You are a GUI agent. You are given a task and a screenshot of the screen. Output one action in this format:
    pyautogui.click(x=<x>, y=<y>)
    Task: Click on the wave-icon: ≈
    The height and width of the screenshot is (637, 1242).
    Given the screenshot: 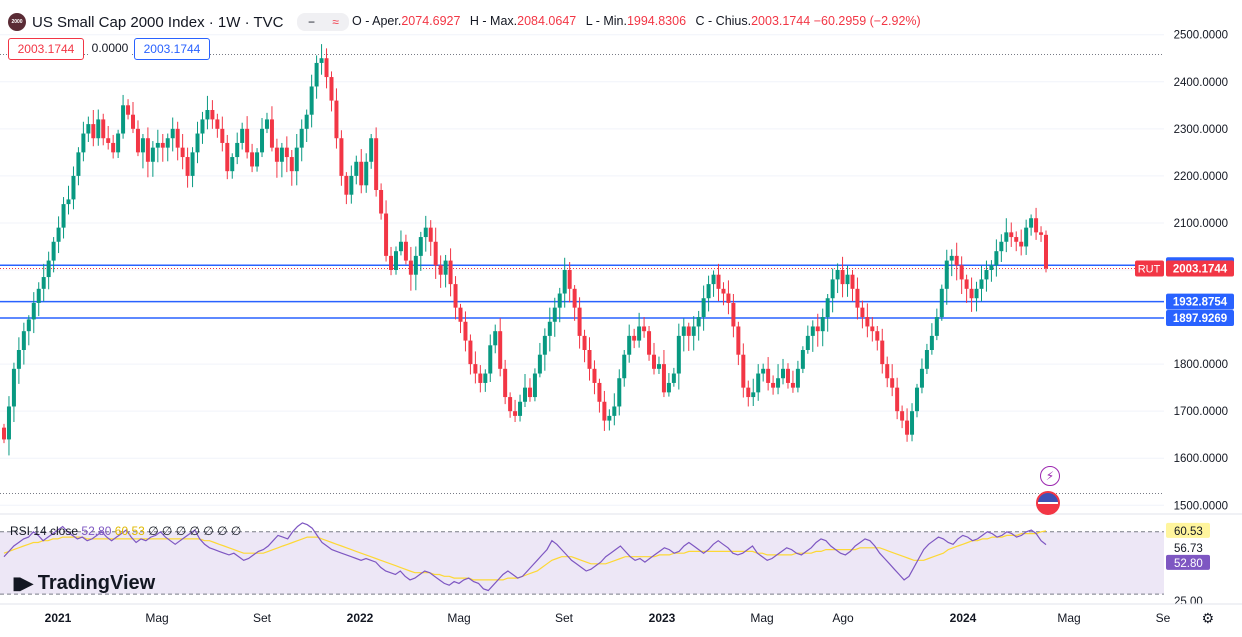 What is the action you would take?
    pyautogui.click(x=335, y=22)
    